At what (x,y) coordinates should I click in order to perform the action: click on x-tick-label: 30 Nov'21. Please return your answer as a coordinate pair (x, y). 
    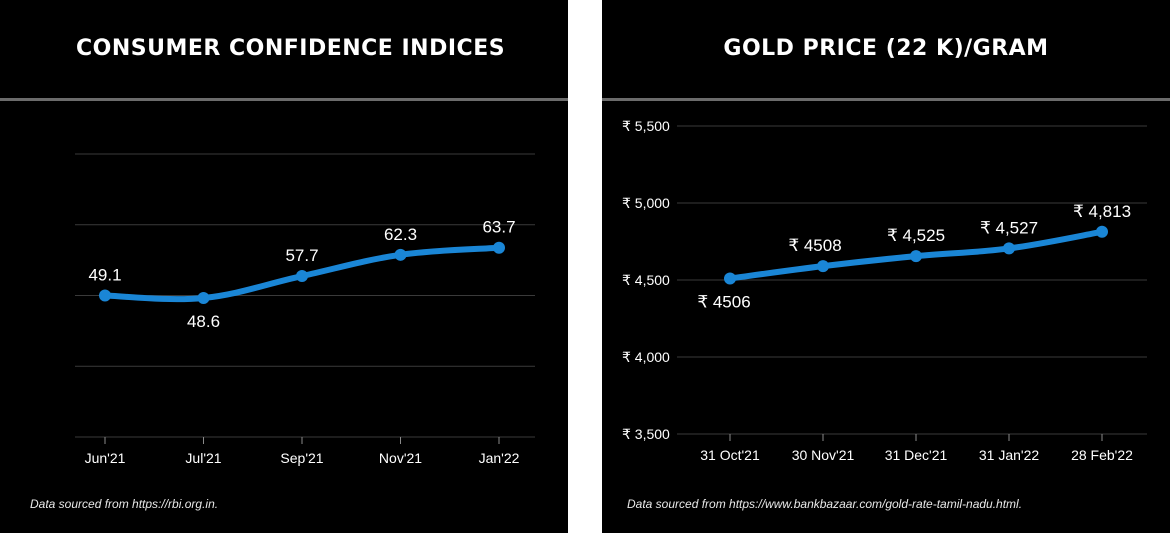
    Looking at the image, I should click on (823, 455).